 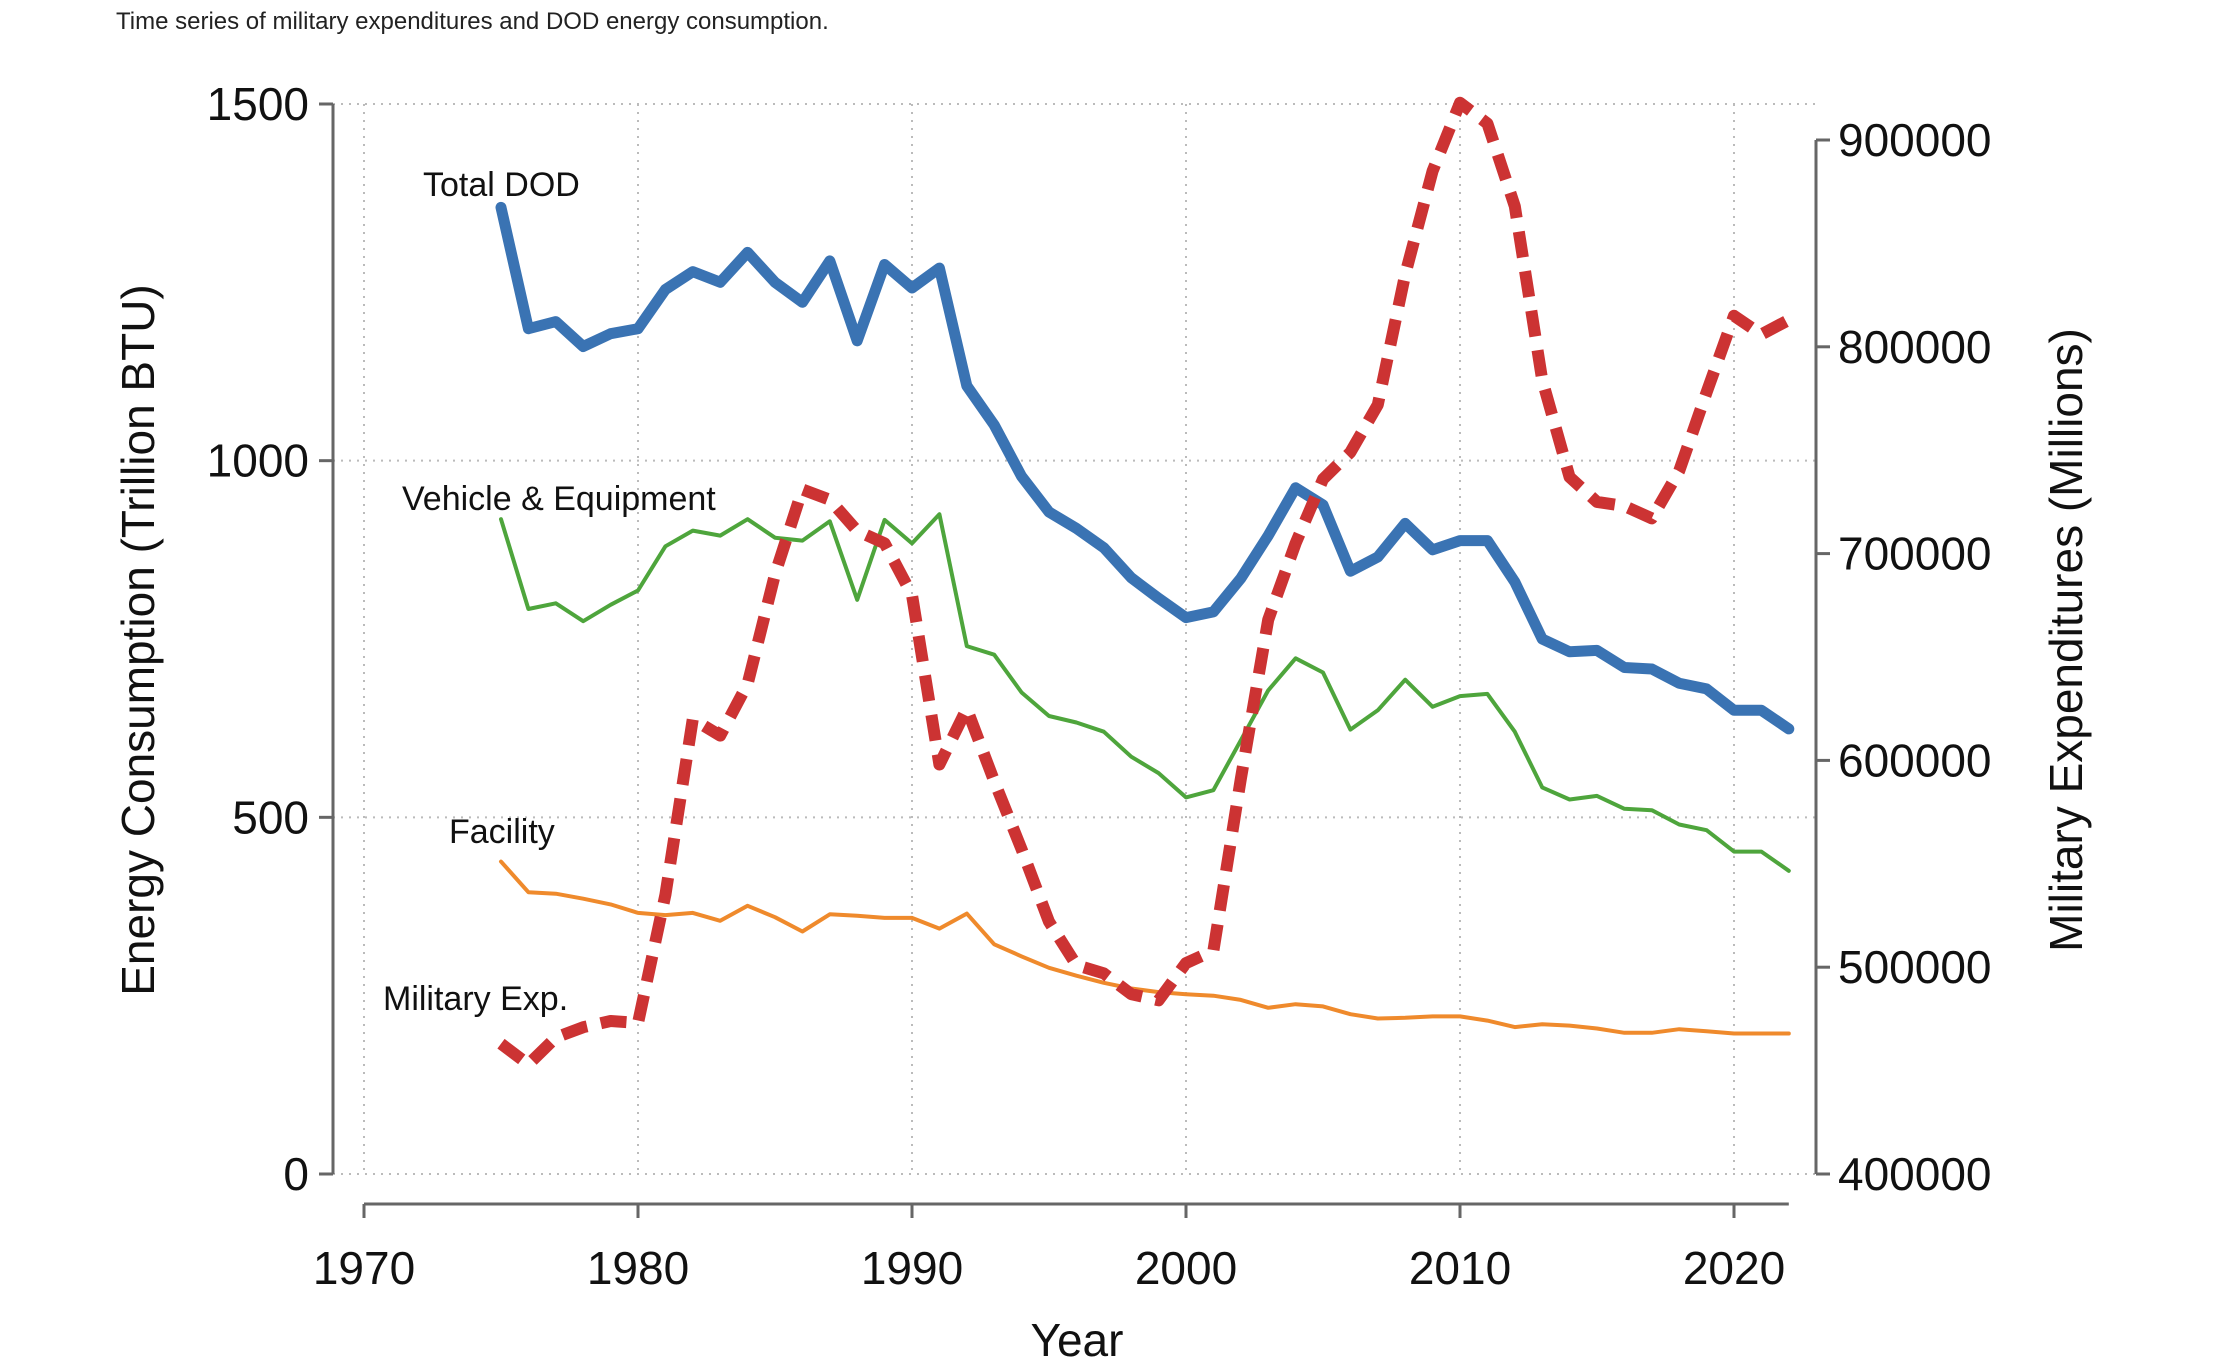 I want to click on left-axis-tick-label: 0, so click(x=296, y=1174).